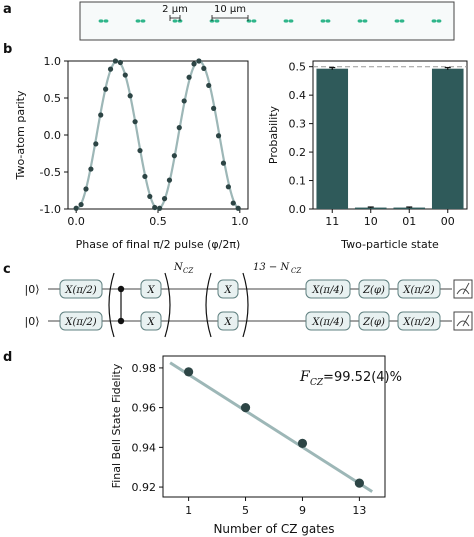 The height and width of the screenshot is (537, 474). Describe the element at coordinates (371, 221) in the screenshot. I see `probability-xtick-label: 10` at that location.